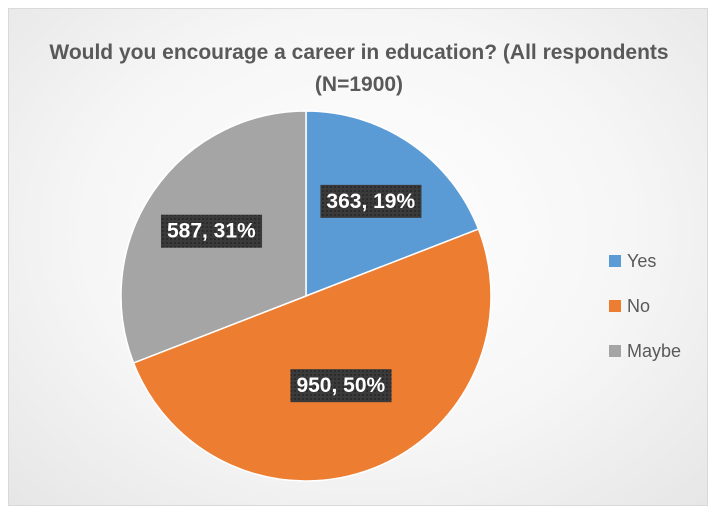 The image size is (718, 514). I want to click on data-label-yes: 363, 19%, so click(371, 201).